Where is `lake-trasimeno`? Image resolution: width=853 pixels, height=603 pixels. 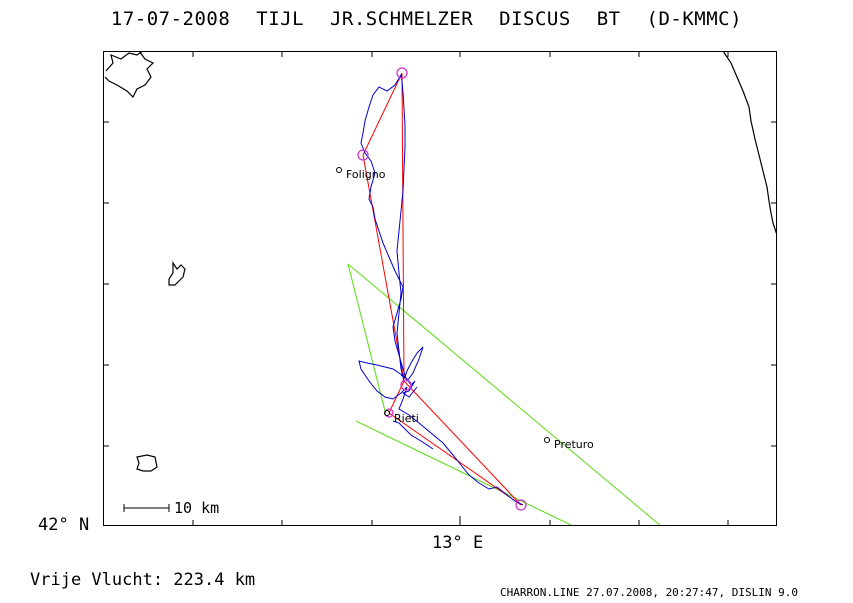 lake-trasimeno is located at coordinates (177, 273).